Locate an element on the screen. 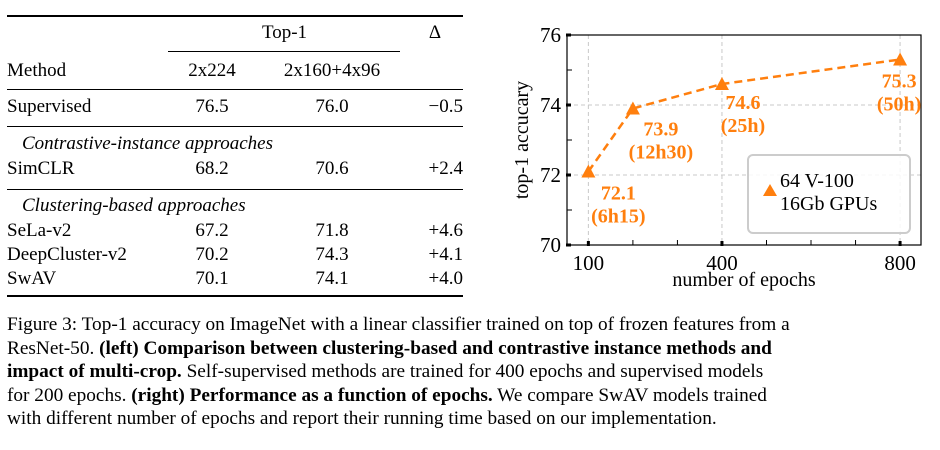 The width and height of the screenshot is (940, 450). bottom-rule is located at coordinates (235, 296).